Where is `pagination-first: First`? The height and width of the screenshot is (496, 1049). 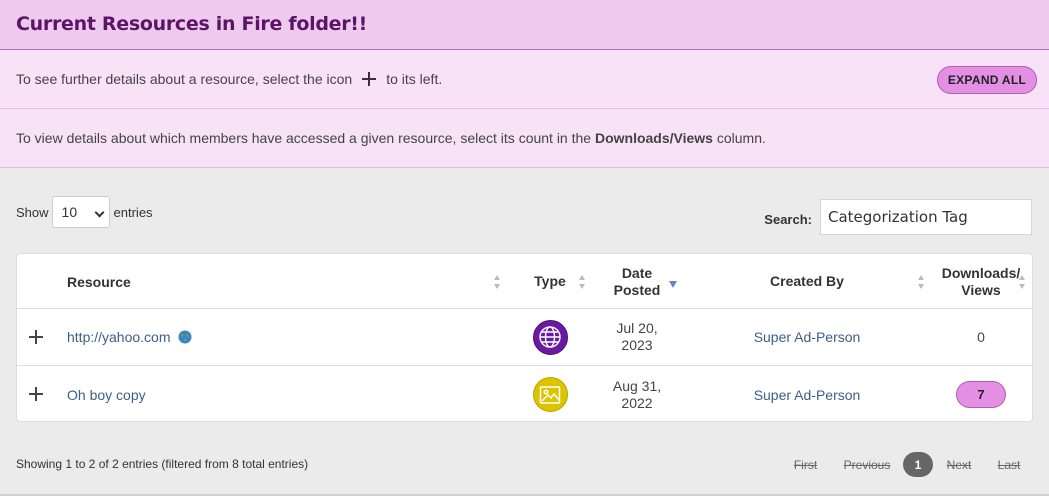
pagination-first: First is located at coordinates (805, 464).